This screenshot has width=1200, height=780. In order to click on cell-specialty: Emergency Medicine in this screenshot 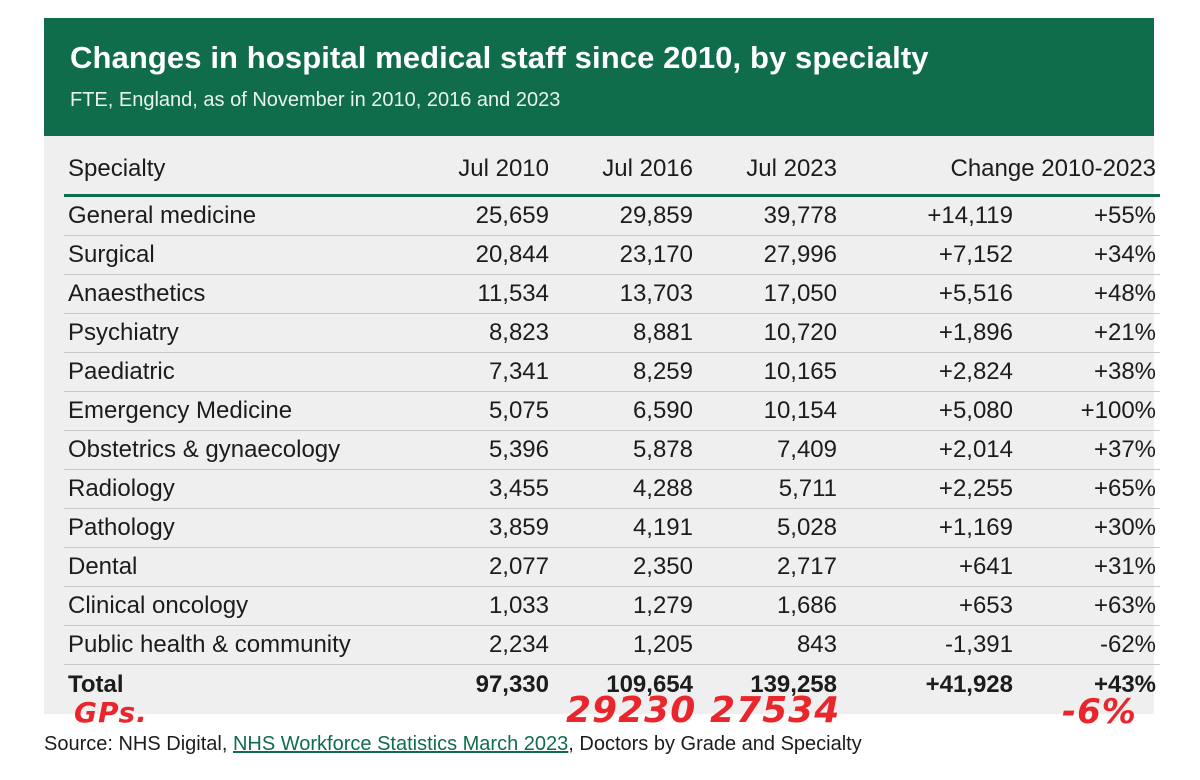, I will do `click(236, 411)`.